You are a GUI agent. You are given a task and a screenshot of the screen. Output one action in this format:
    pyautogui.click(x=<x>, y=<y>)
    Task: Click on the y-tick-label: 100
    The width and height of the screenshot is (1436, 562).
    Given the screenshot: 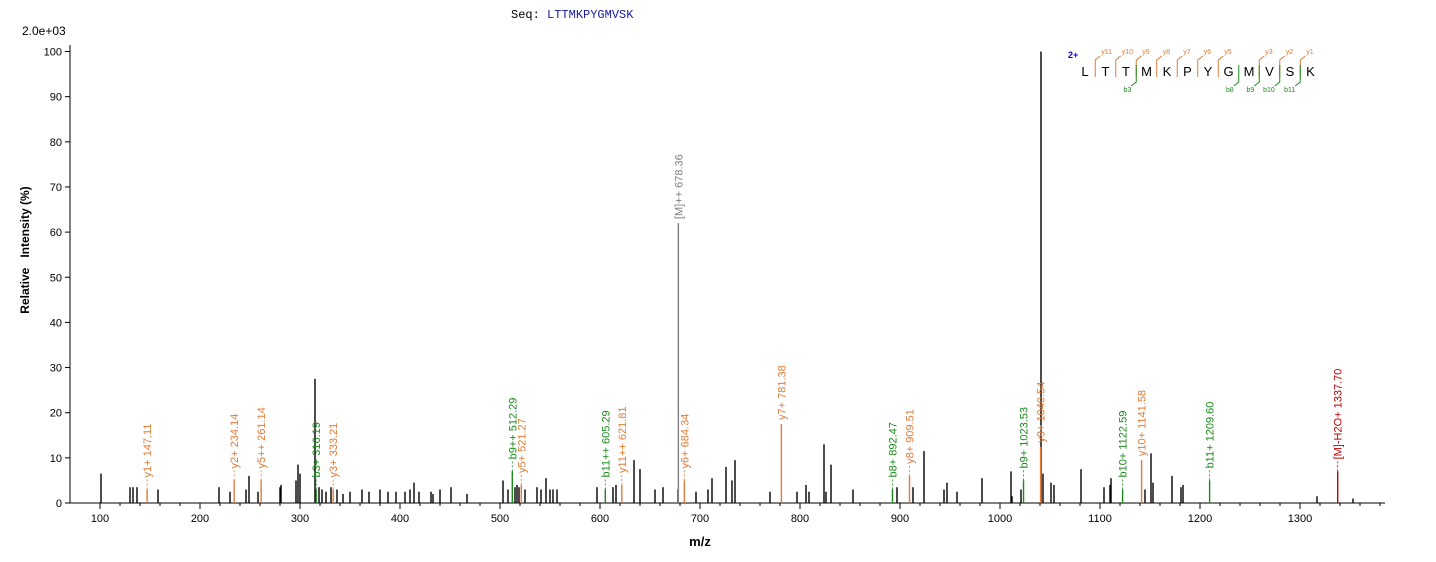 What is the action you would take?
    pyautogui.click(x=53, y=53)
    